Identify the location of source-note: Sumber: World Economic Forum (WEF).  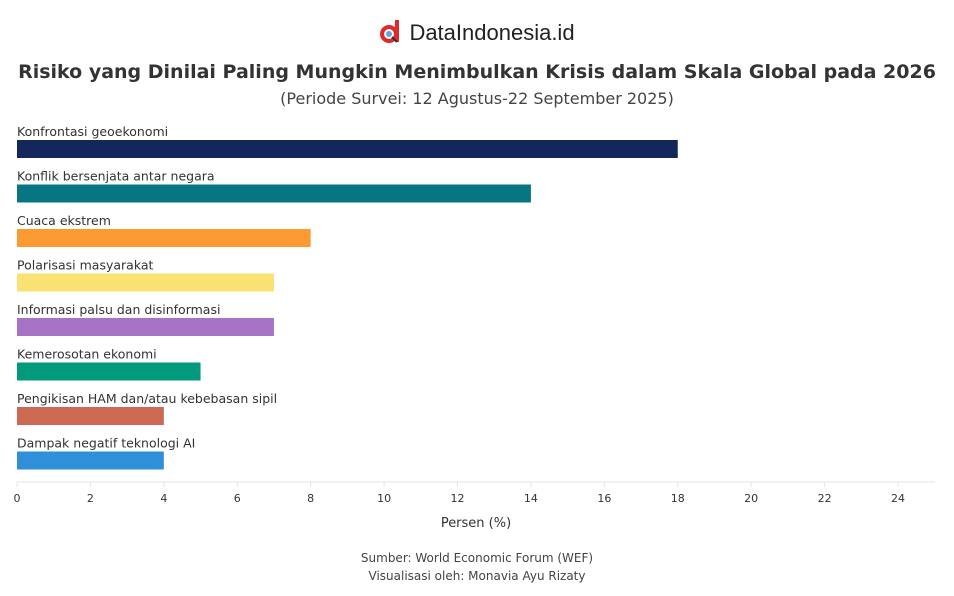
(477, 558).